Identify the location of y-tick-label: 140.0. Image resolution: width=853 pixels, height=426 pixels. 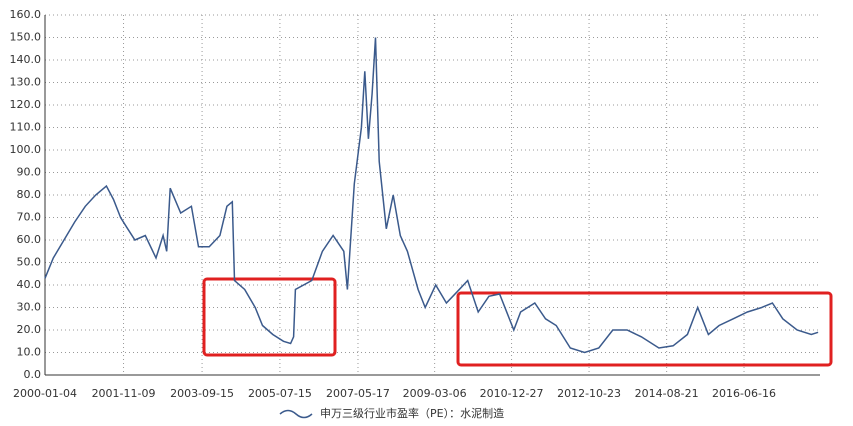
(26, 59).